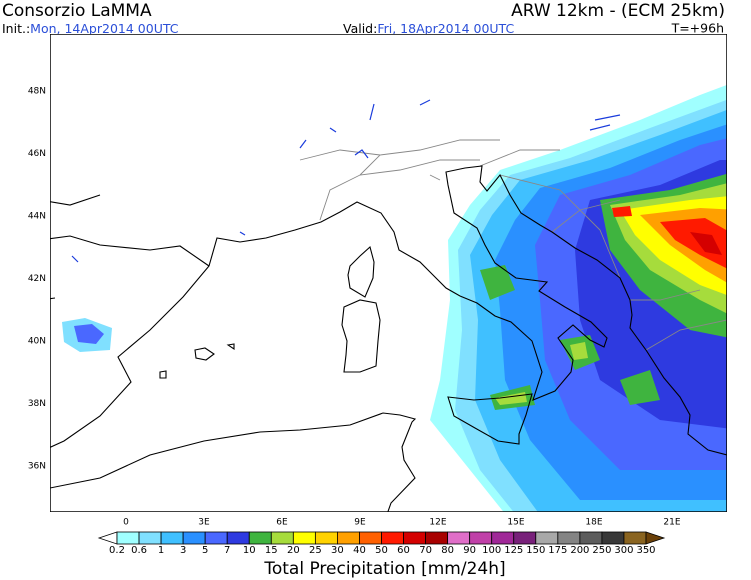  What do you see at coordinates (671, 523) in the screenshot?
I see `lon-label: 21E` at bounding box center [671, 523].